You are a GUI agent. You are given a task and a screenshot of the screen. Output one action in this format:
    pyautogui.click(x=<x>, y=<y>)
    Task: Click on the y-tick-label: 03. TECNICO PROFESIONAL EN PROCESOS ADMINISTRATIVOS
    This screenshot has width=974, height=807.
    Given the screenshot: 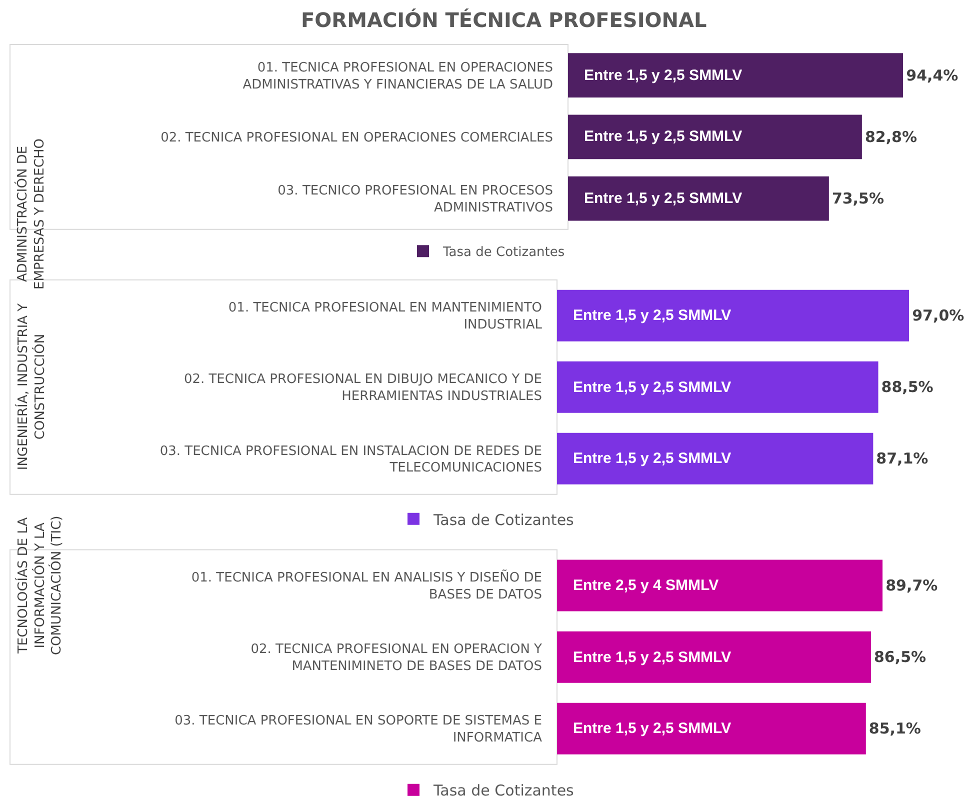 What is the action you would take?
    pyautogui.click(x=415, y=200)
    